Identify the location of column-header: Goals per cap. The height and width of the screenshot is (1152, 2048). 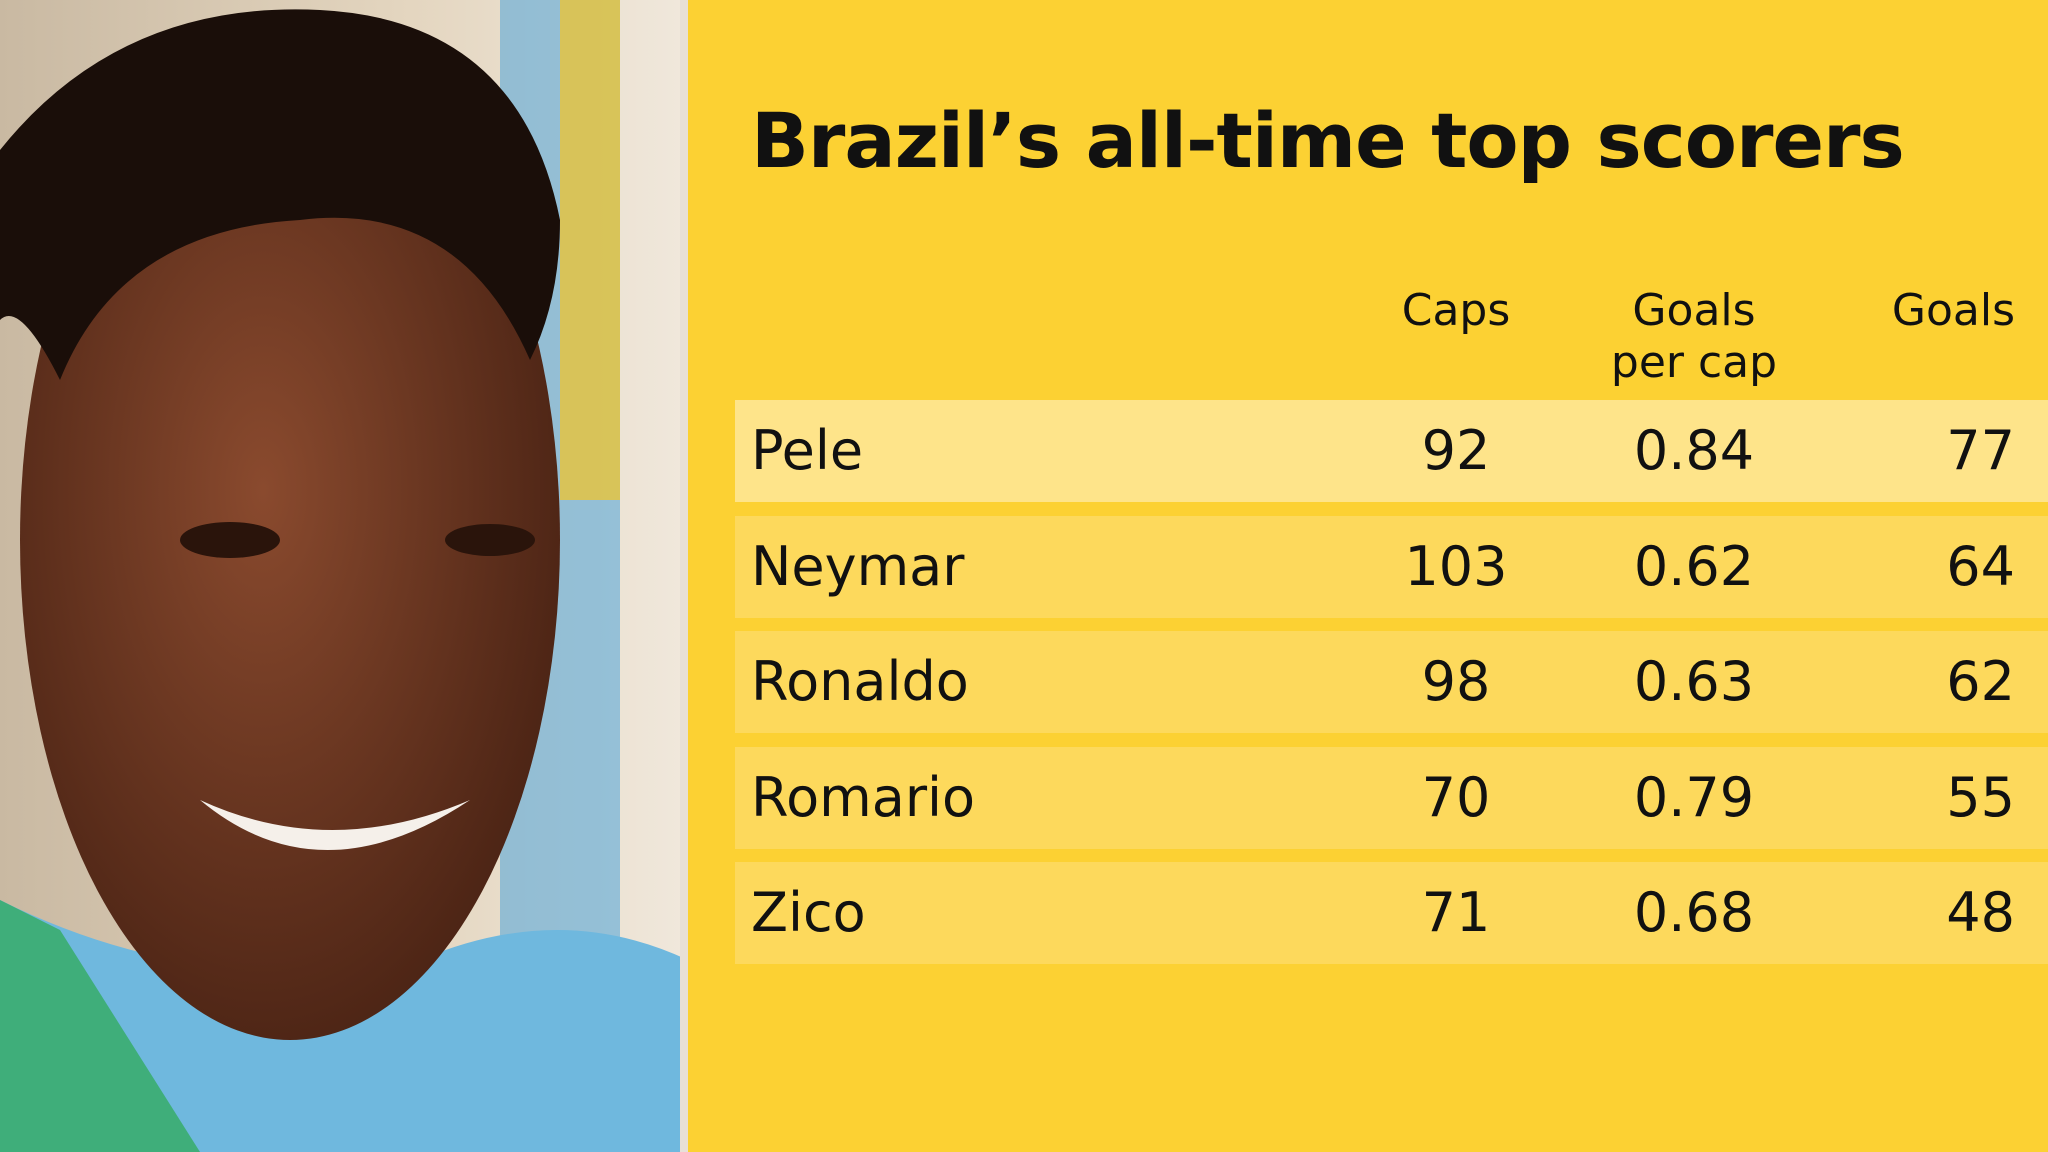
(1694, 336).